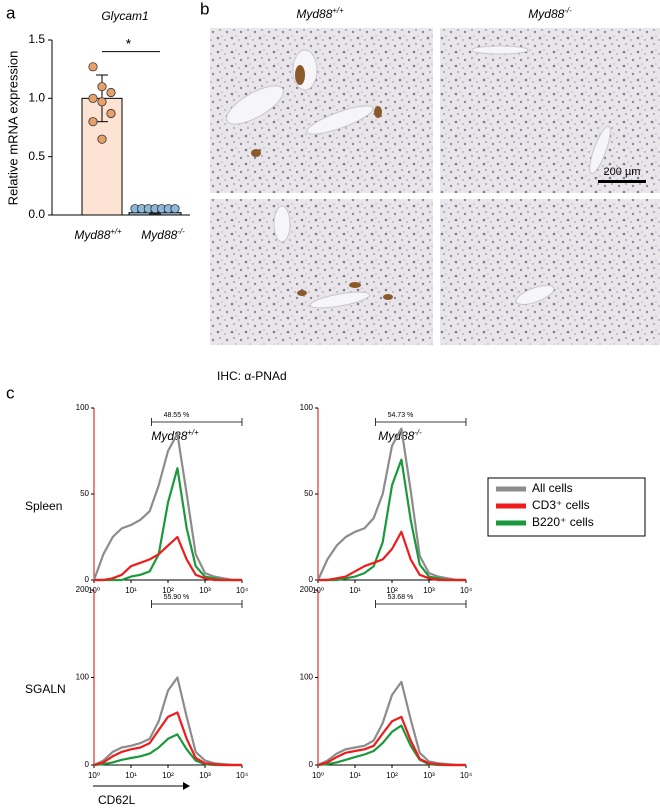 This screenshot has width=660, height=808. Describe the element at coordinates (563, 522) in the screenshot. I see `legend-label: B220⁺ cells` at that location.